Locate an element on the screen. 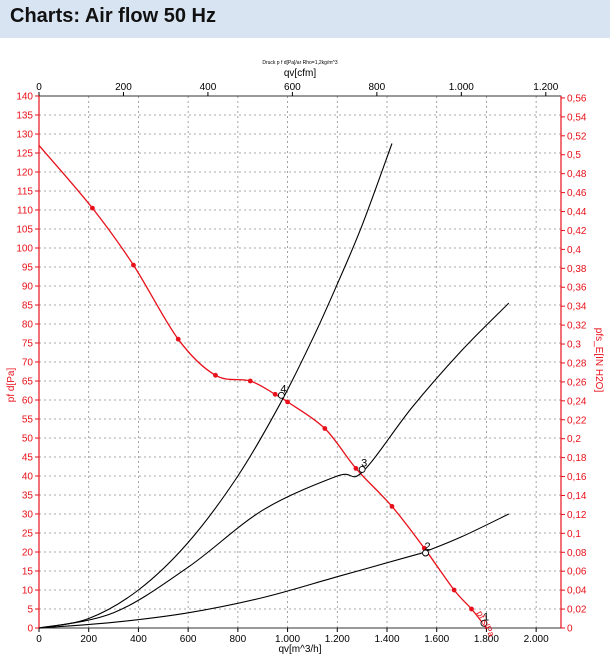 The image size is (610, 660). y-tick-label: 135 is located at coordinates (24, 116).